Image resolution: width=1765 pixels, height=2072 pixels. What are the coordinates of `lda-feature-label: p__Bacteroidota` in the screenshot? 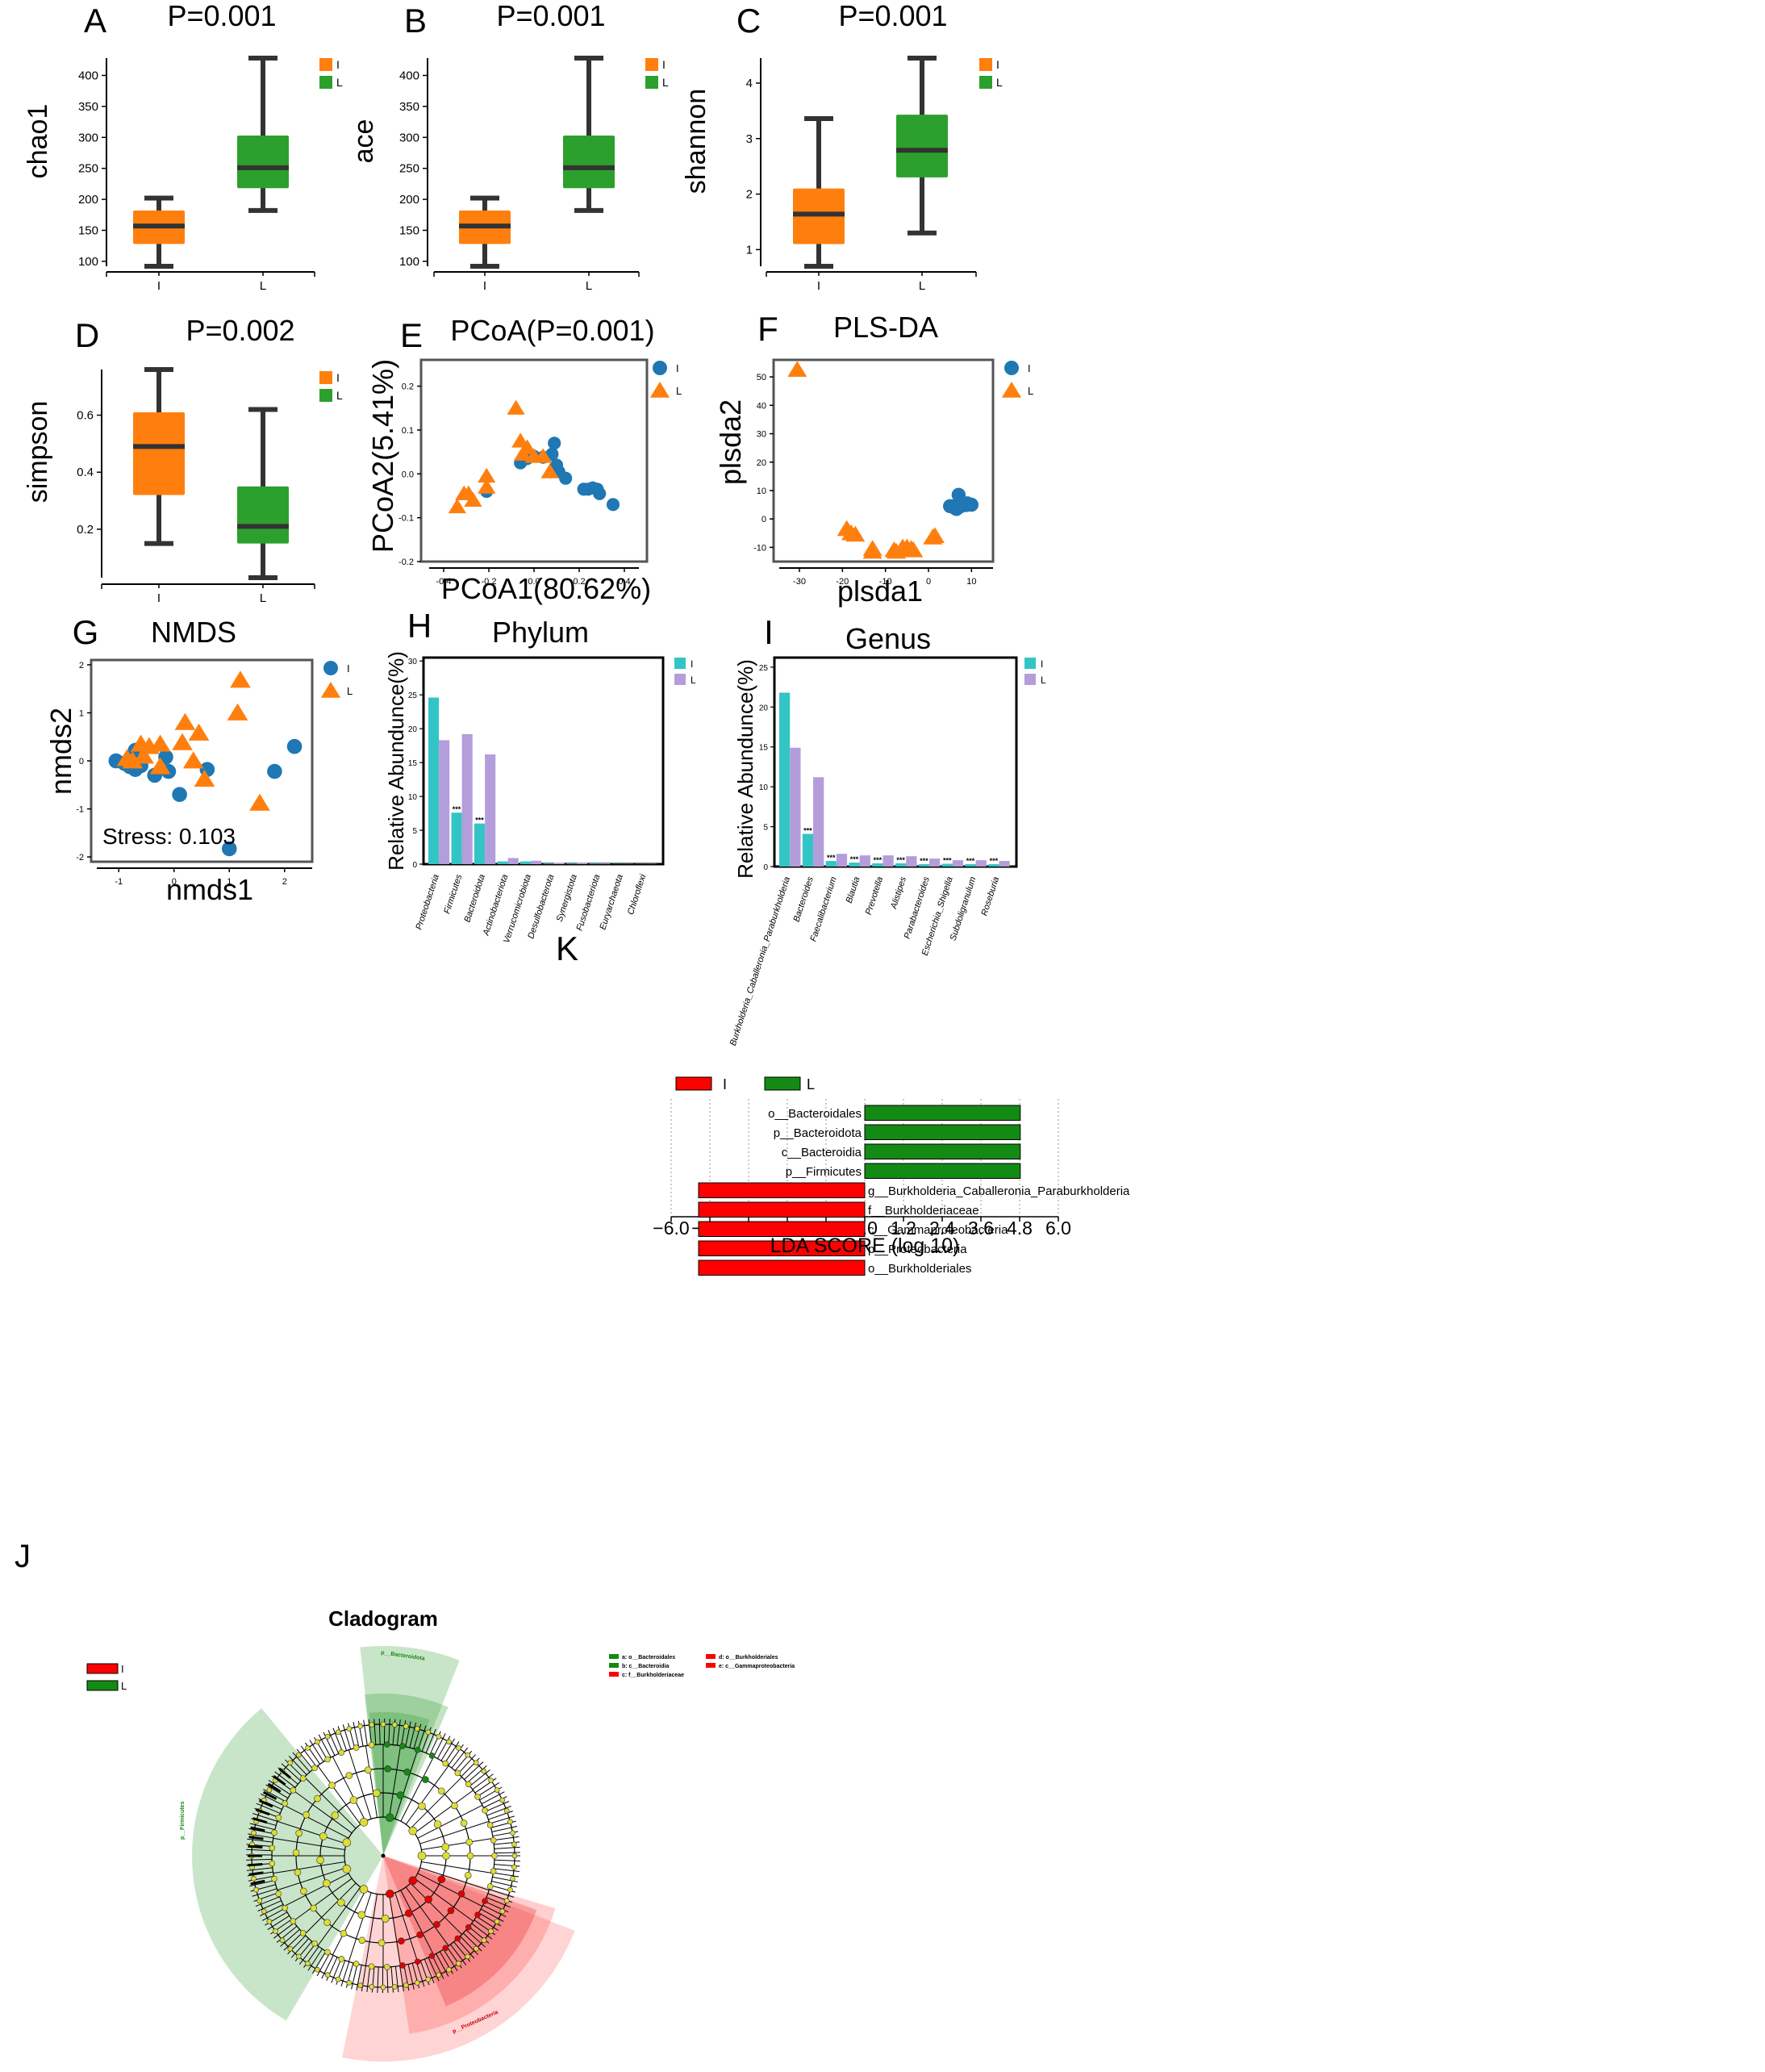 It's located at (818, 1133).